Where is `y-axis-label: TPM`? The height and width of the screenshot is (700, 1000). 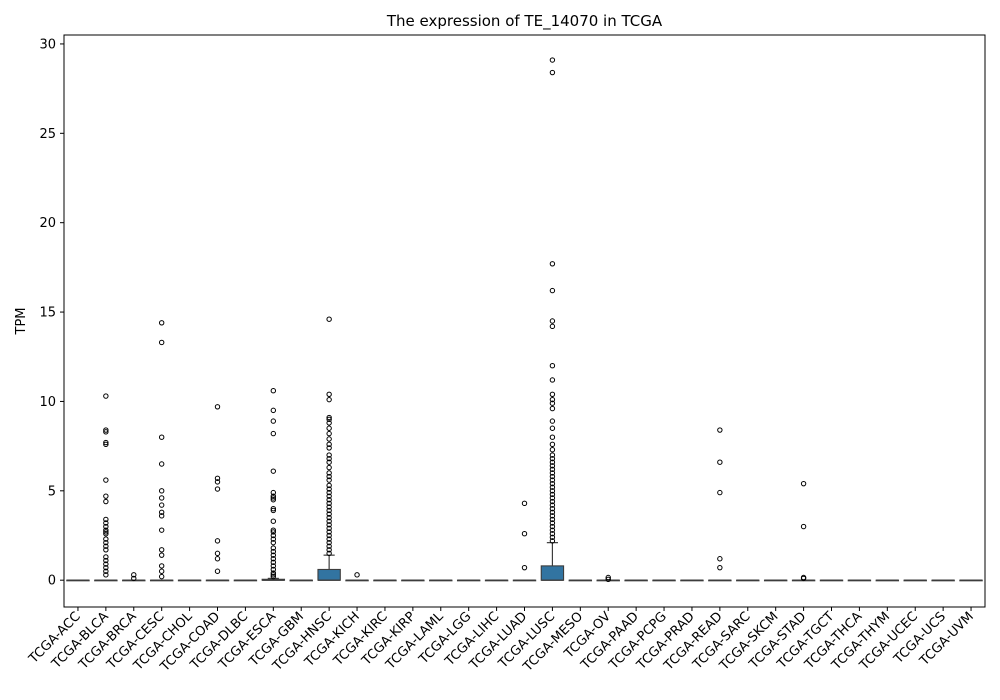 y-axis-label: TPM is located at coordinates (21, 322).